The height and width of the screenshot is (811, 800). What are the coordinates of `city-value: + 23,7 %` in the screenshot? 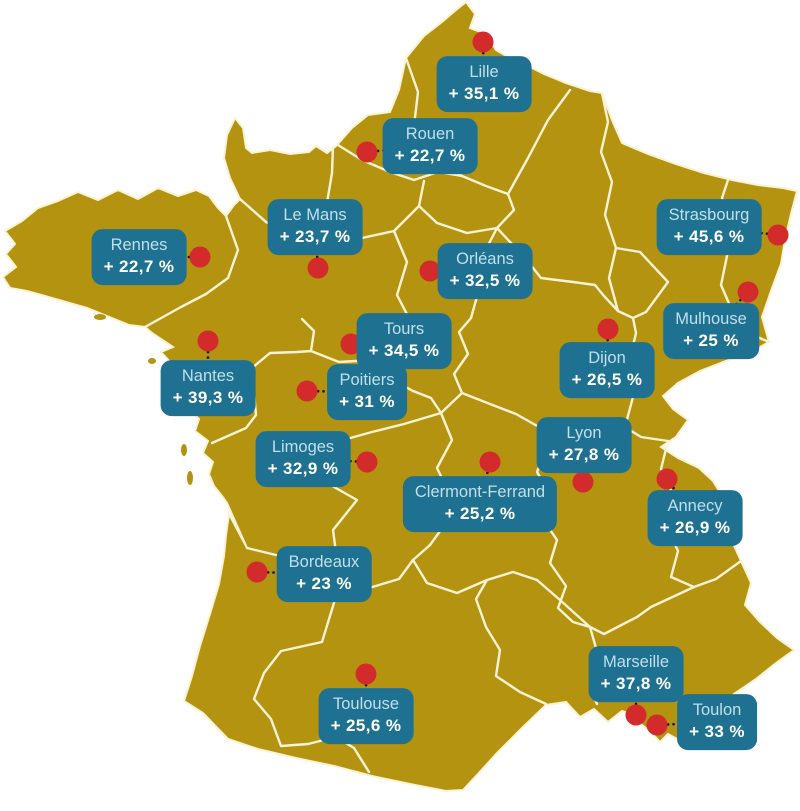 It's located at (315, 237).